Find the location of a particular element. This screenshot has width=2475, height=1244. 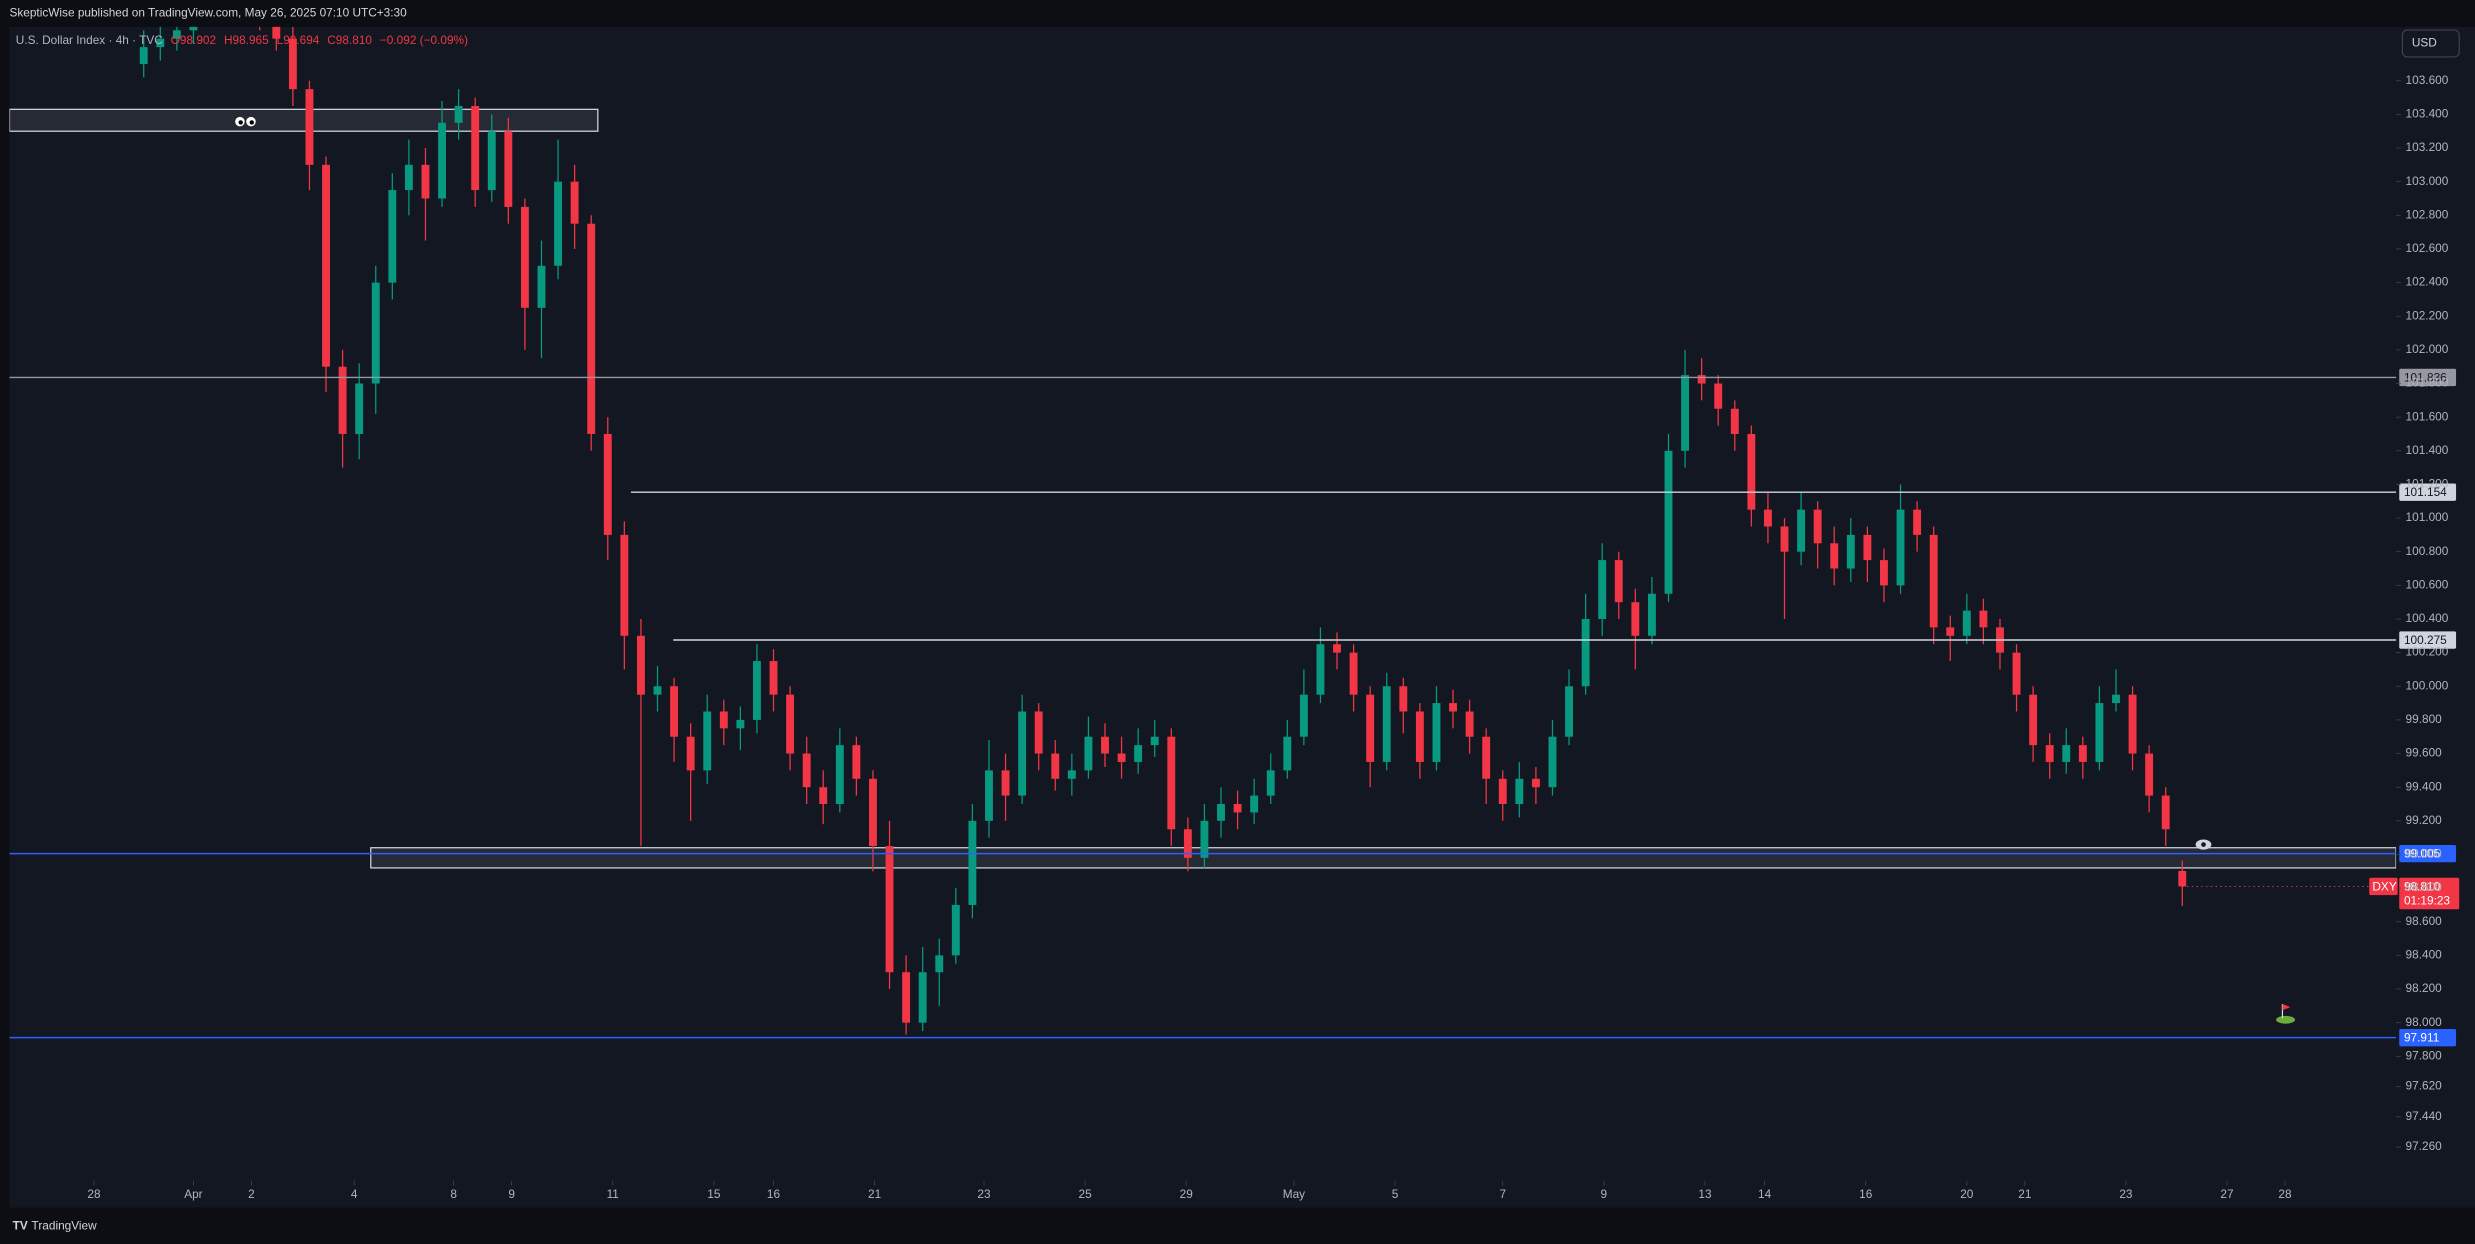

x-tick-label: 4 is located at coordinates (354, 1194).